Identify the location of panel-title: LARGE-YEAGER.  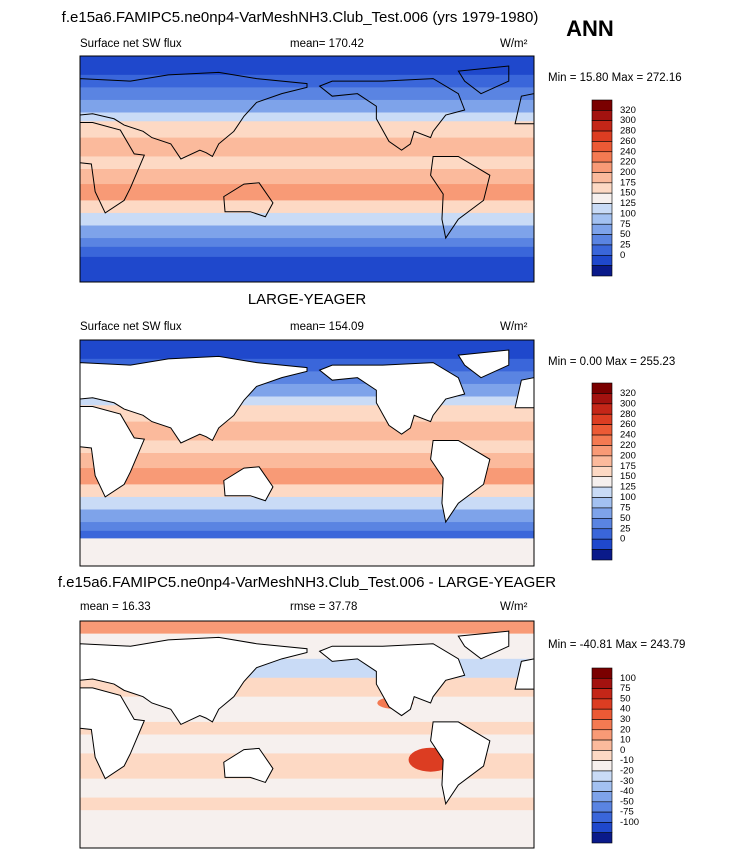
(307, 299).